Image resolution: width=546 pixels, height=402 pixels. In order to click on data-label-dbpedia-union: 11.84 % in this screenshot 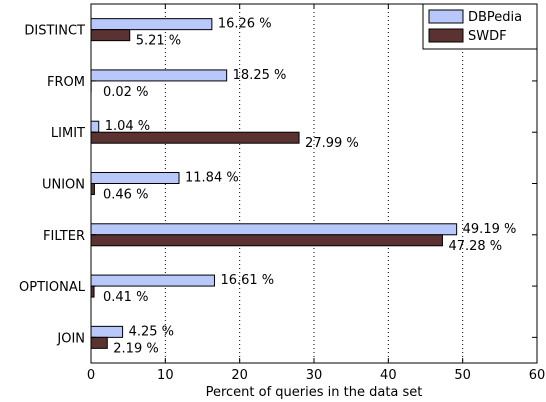, I will do `click(212, 178)`.